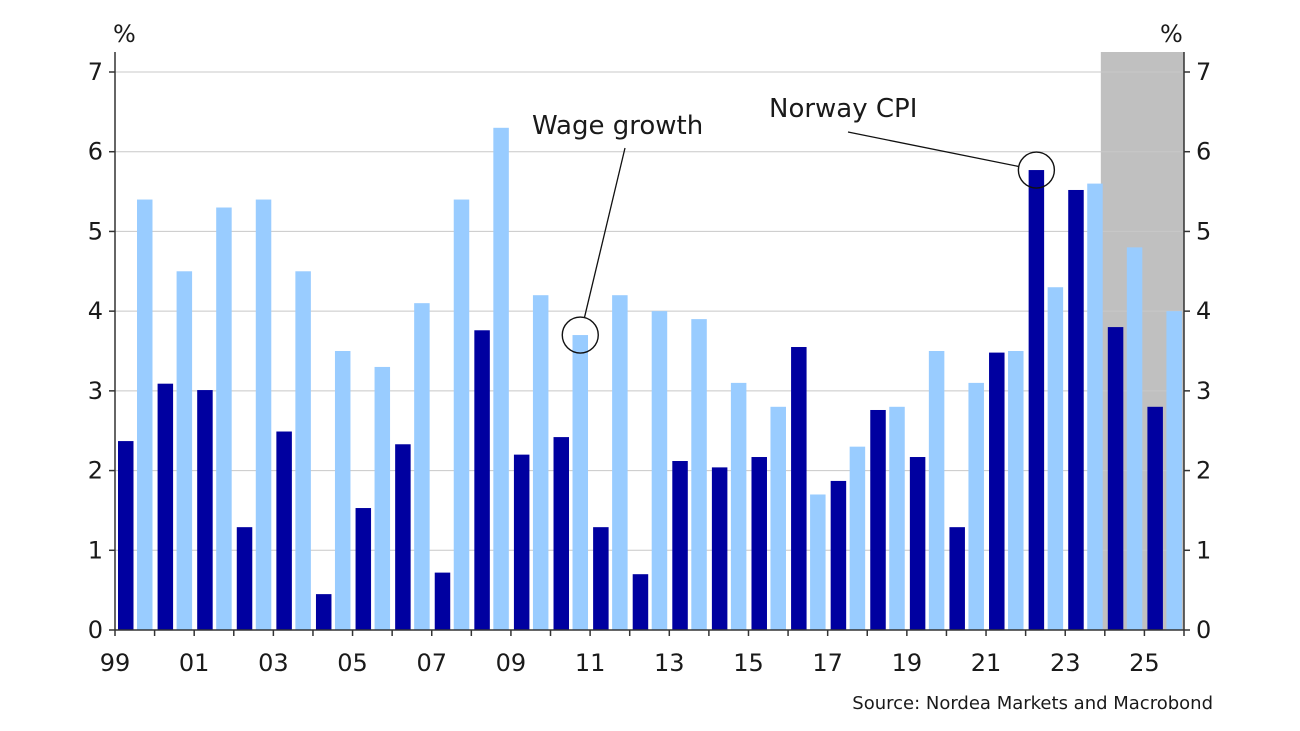 The width and height of the screenshot is (1300, 731). Describe the element at coordinates (1203, 311) in the screenshot. I see `y-tick-label-right: 4` at that location.